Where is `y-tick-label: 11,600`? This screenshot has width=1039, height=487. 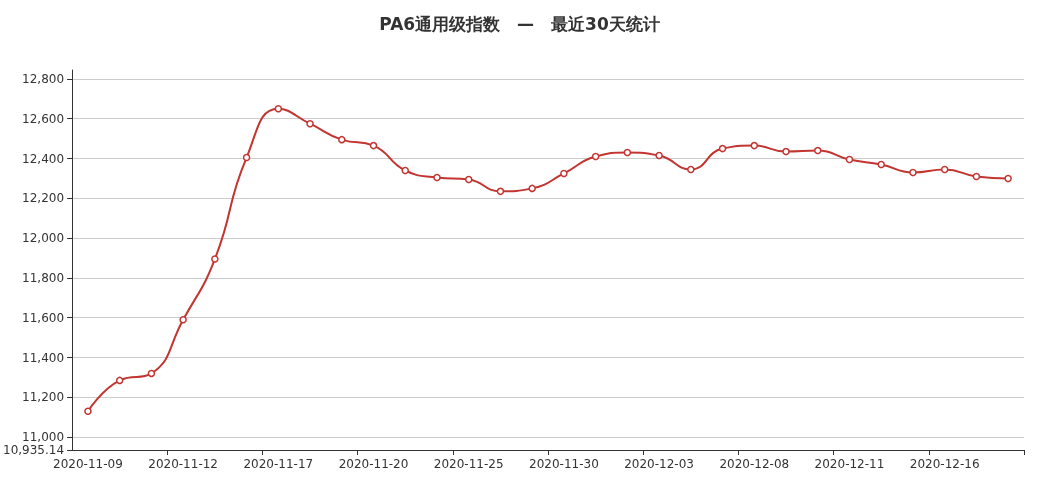
y-tick-label: 11,600 is located at coordinates (43, 317).